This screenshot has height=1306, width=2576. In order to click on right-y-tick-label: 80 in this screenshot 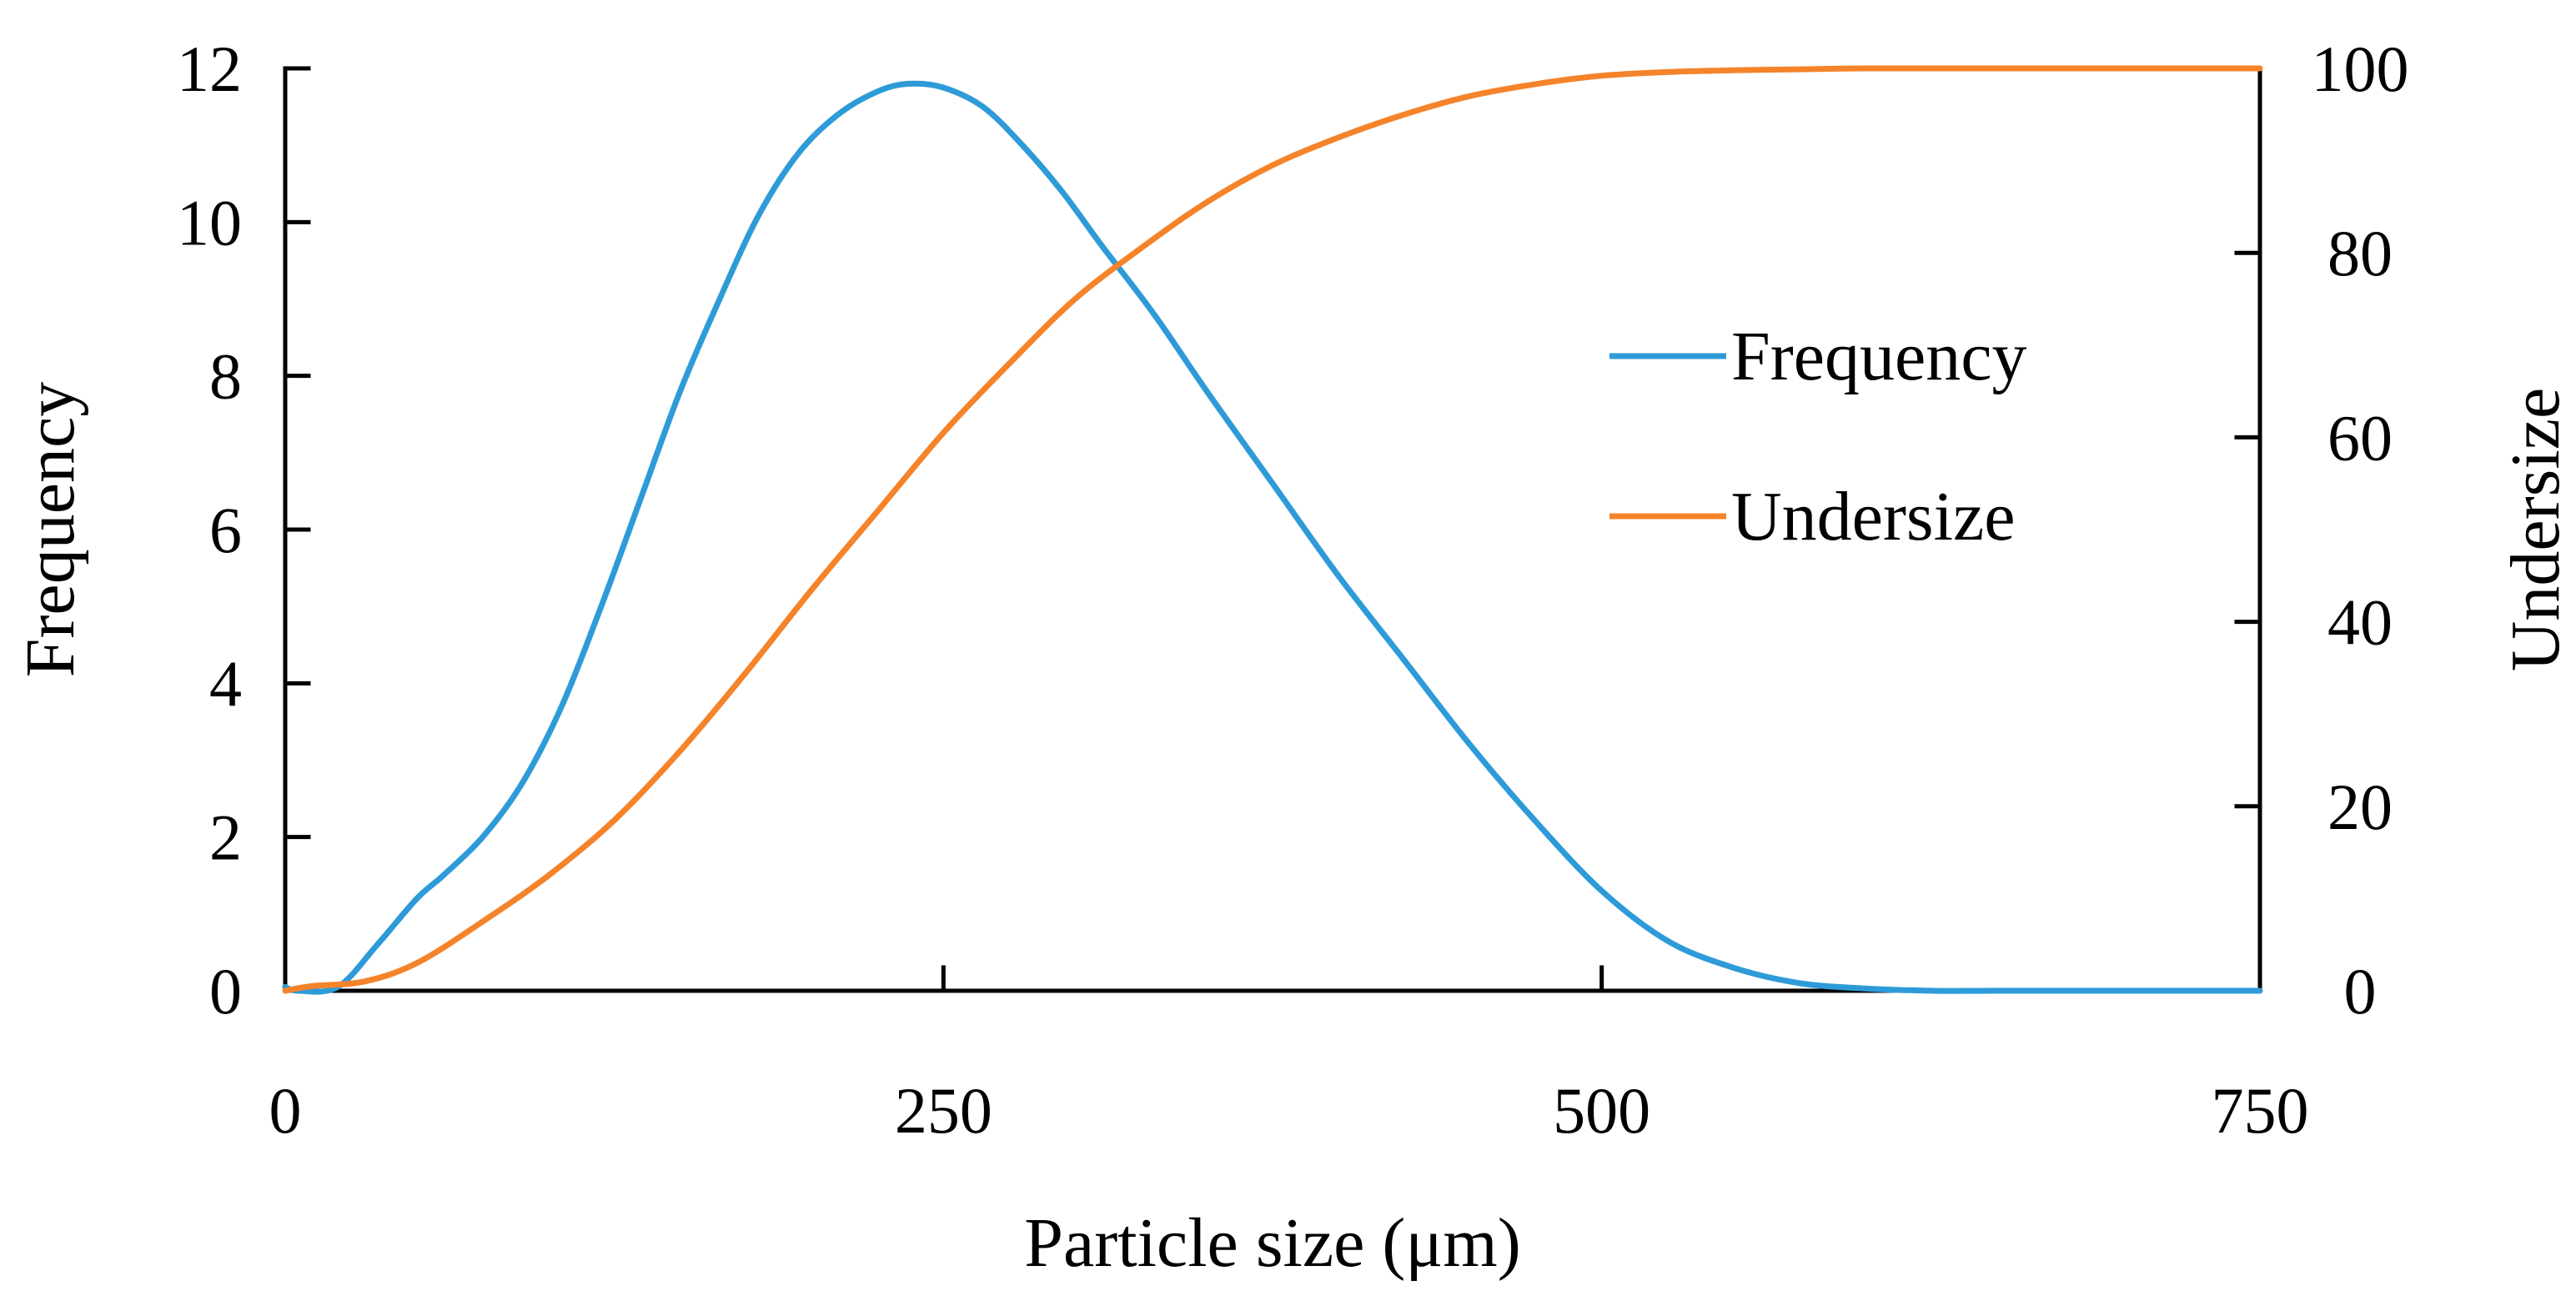, I will do `click(2360, 253)`.